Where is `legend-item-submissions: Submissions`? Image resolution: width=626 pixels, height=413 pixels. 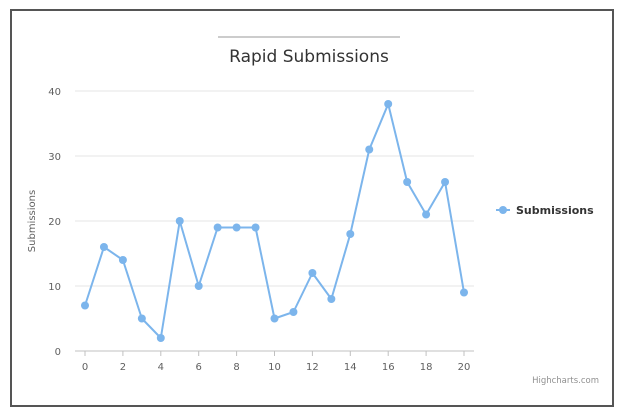 legend-item-submissions: Submissions is located at coordinates (555, 210).